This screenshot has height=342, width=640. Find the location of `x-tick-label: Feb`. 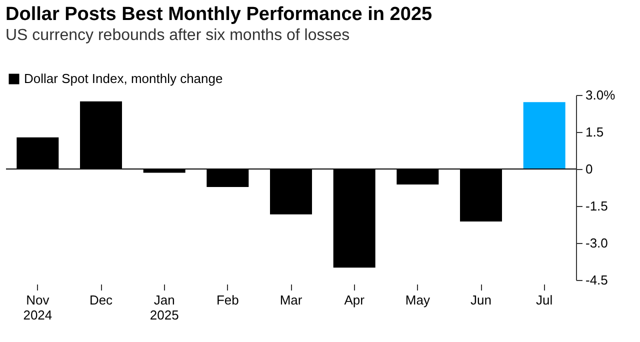

x-tick-label: Feb is located at coordinates (227, 300).